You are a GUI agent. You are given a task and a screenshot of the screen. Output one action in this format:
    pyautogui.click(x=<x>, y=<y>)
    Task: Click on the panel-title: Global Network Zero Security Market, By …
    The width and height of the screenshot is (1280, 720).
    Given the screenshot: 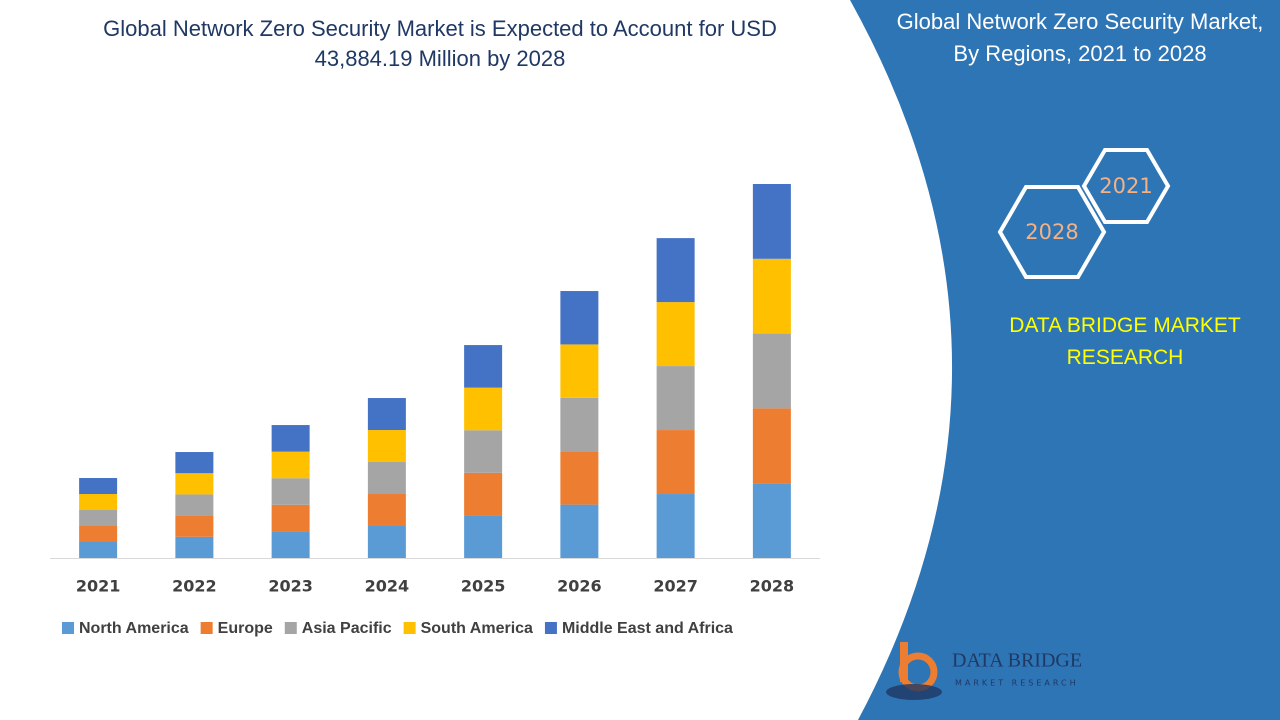 What is the action you would take?
    pyautogui.click(x=1080, y=37)
    